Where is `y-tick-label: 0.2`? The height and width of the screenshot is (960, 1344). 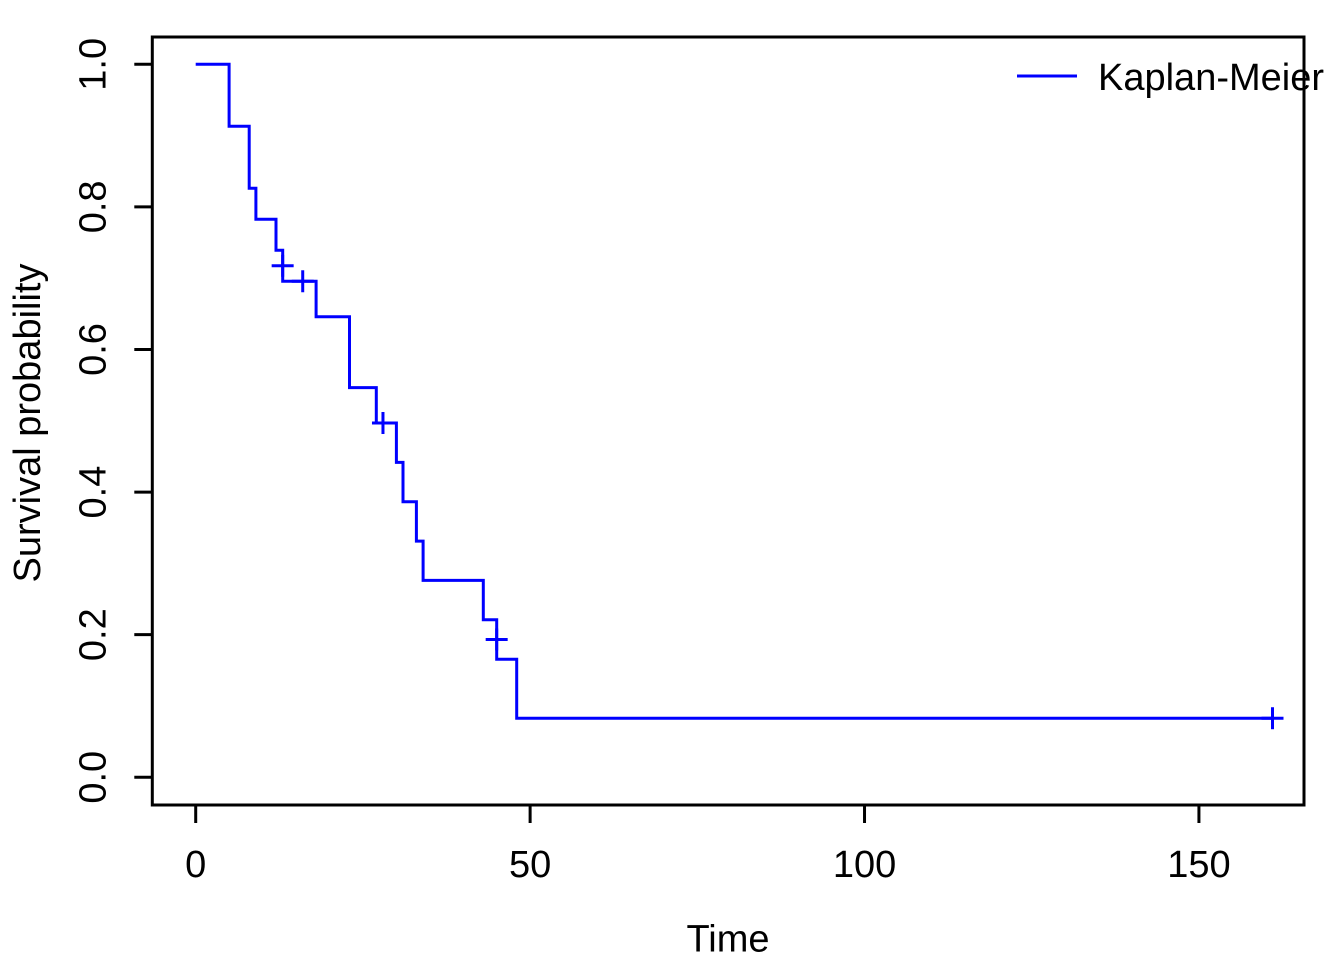 y-tick-label: 0.2 is located at coordinates (93, 634).